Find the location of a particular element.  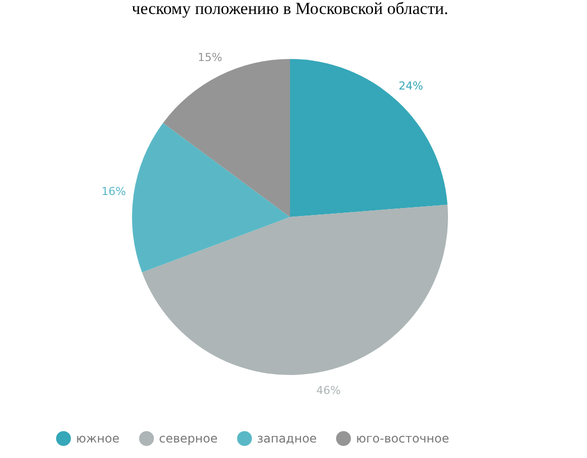

legend-label: северное is located at coordinates (188, 439).